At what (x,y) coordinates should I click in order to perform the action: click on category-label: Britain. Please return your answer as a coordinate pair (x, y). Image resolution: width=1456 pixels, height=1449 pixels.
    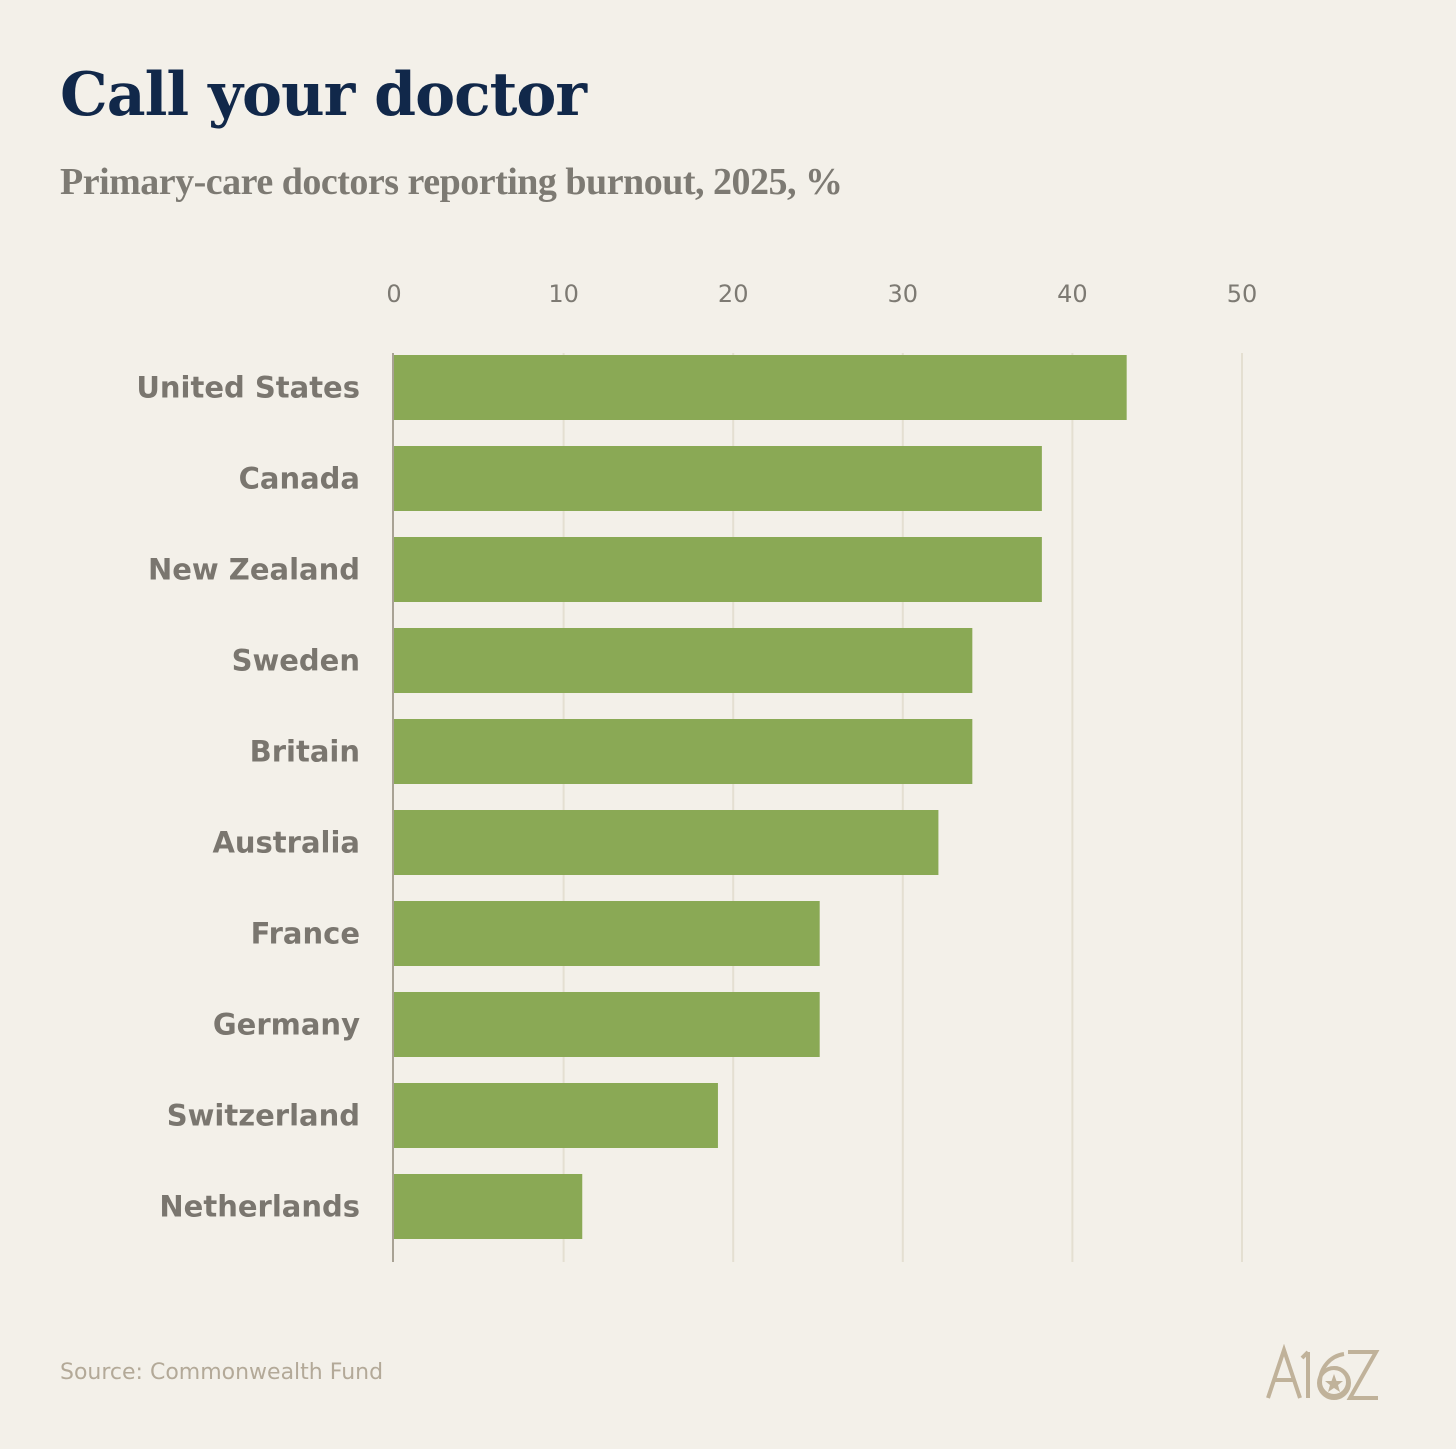
    Looking at the image, I should click on (305, 752).